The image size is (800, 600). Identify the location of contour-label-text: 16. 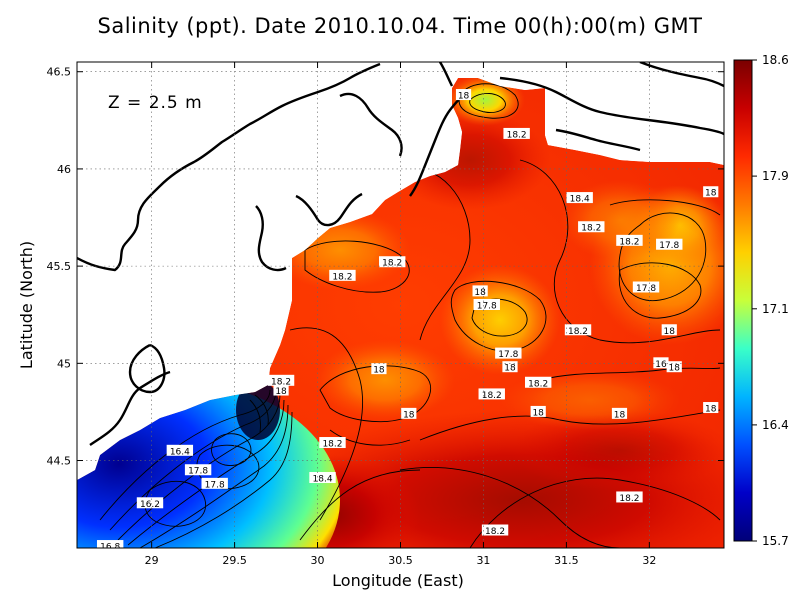
(661, 365).